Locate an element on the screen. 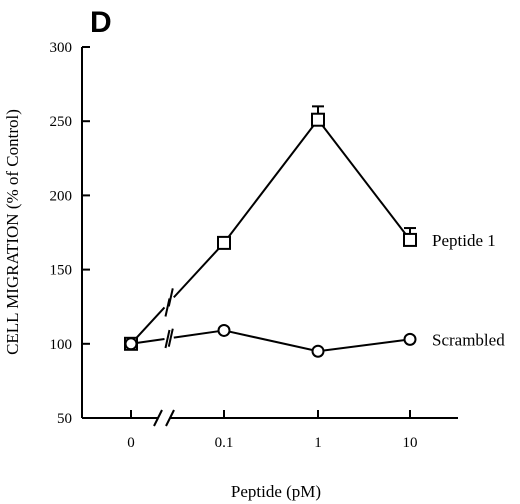 Image resolution: width=520 pixels, height=504 pixels. y-tick-label: 150 is located at coordinates (61, 271).